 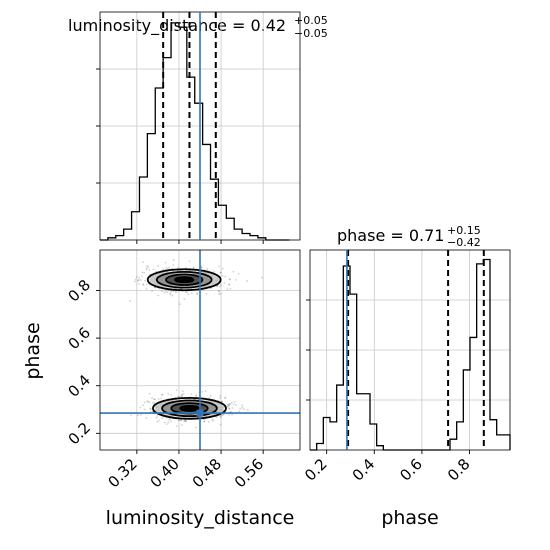 What do you see at coordinates (311, 20) in the screenshot?
I see `luminosity-distance-title-sup: +0.05` at bounding box center [311, 20].